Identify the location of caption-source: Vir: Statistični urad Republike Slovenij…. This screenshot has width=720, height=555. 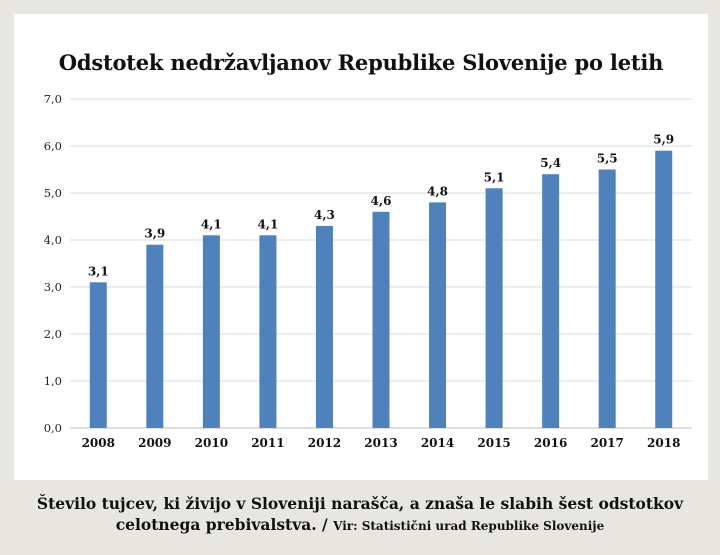
(469, 526).